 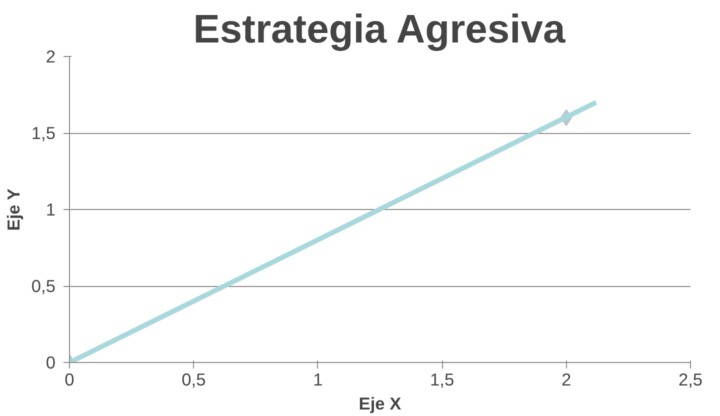 What do you see at coordinates (379, 30) in the screenshot?
I see `chart-title: Estrategia Agresiva` at bounding box center [379, 30].